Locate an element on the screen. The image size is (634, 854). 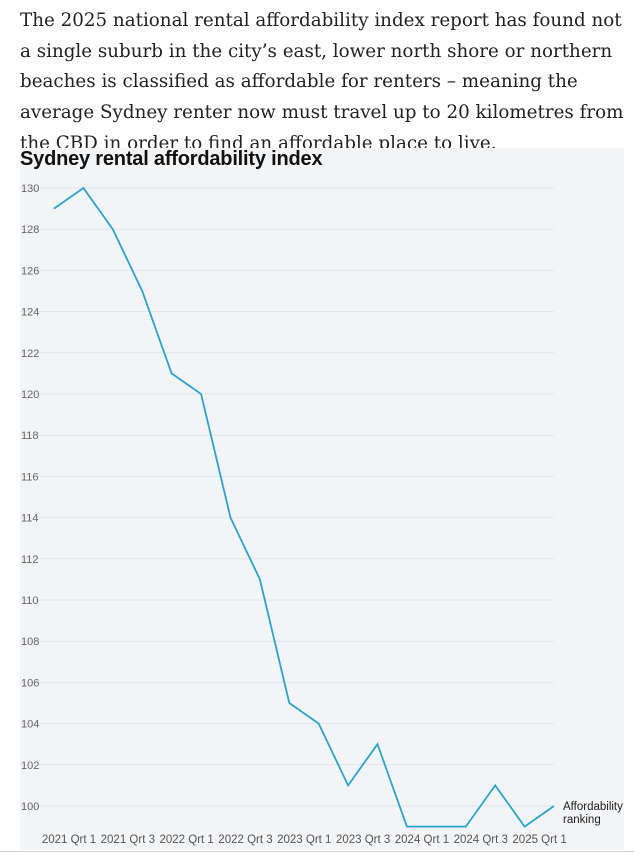
y-tick-label-118: 118 is located at coordinates (30, 436).